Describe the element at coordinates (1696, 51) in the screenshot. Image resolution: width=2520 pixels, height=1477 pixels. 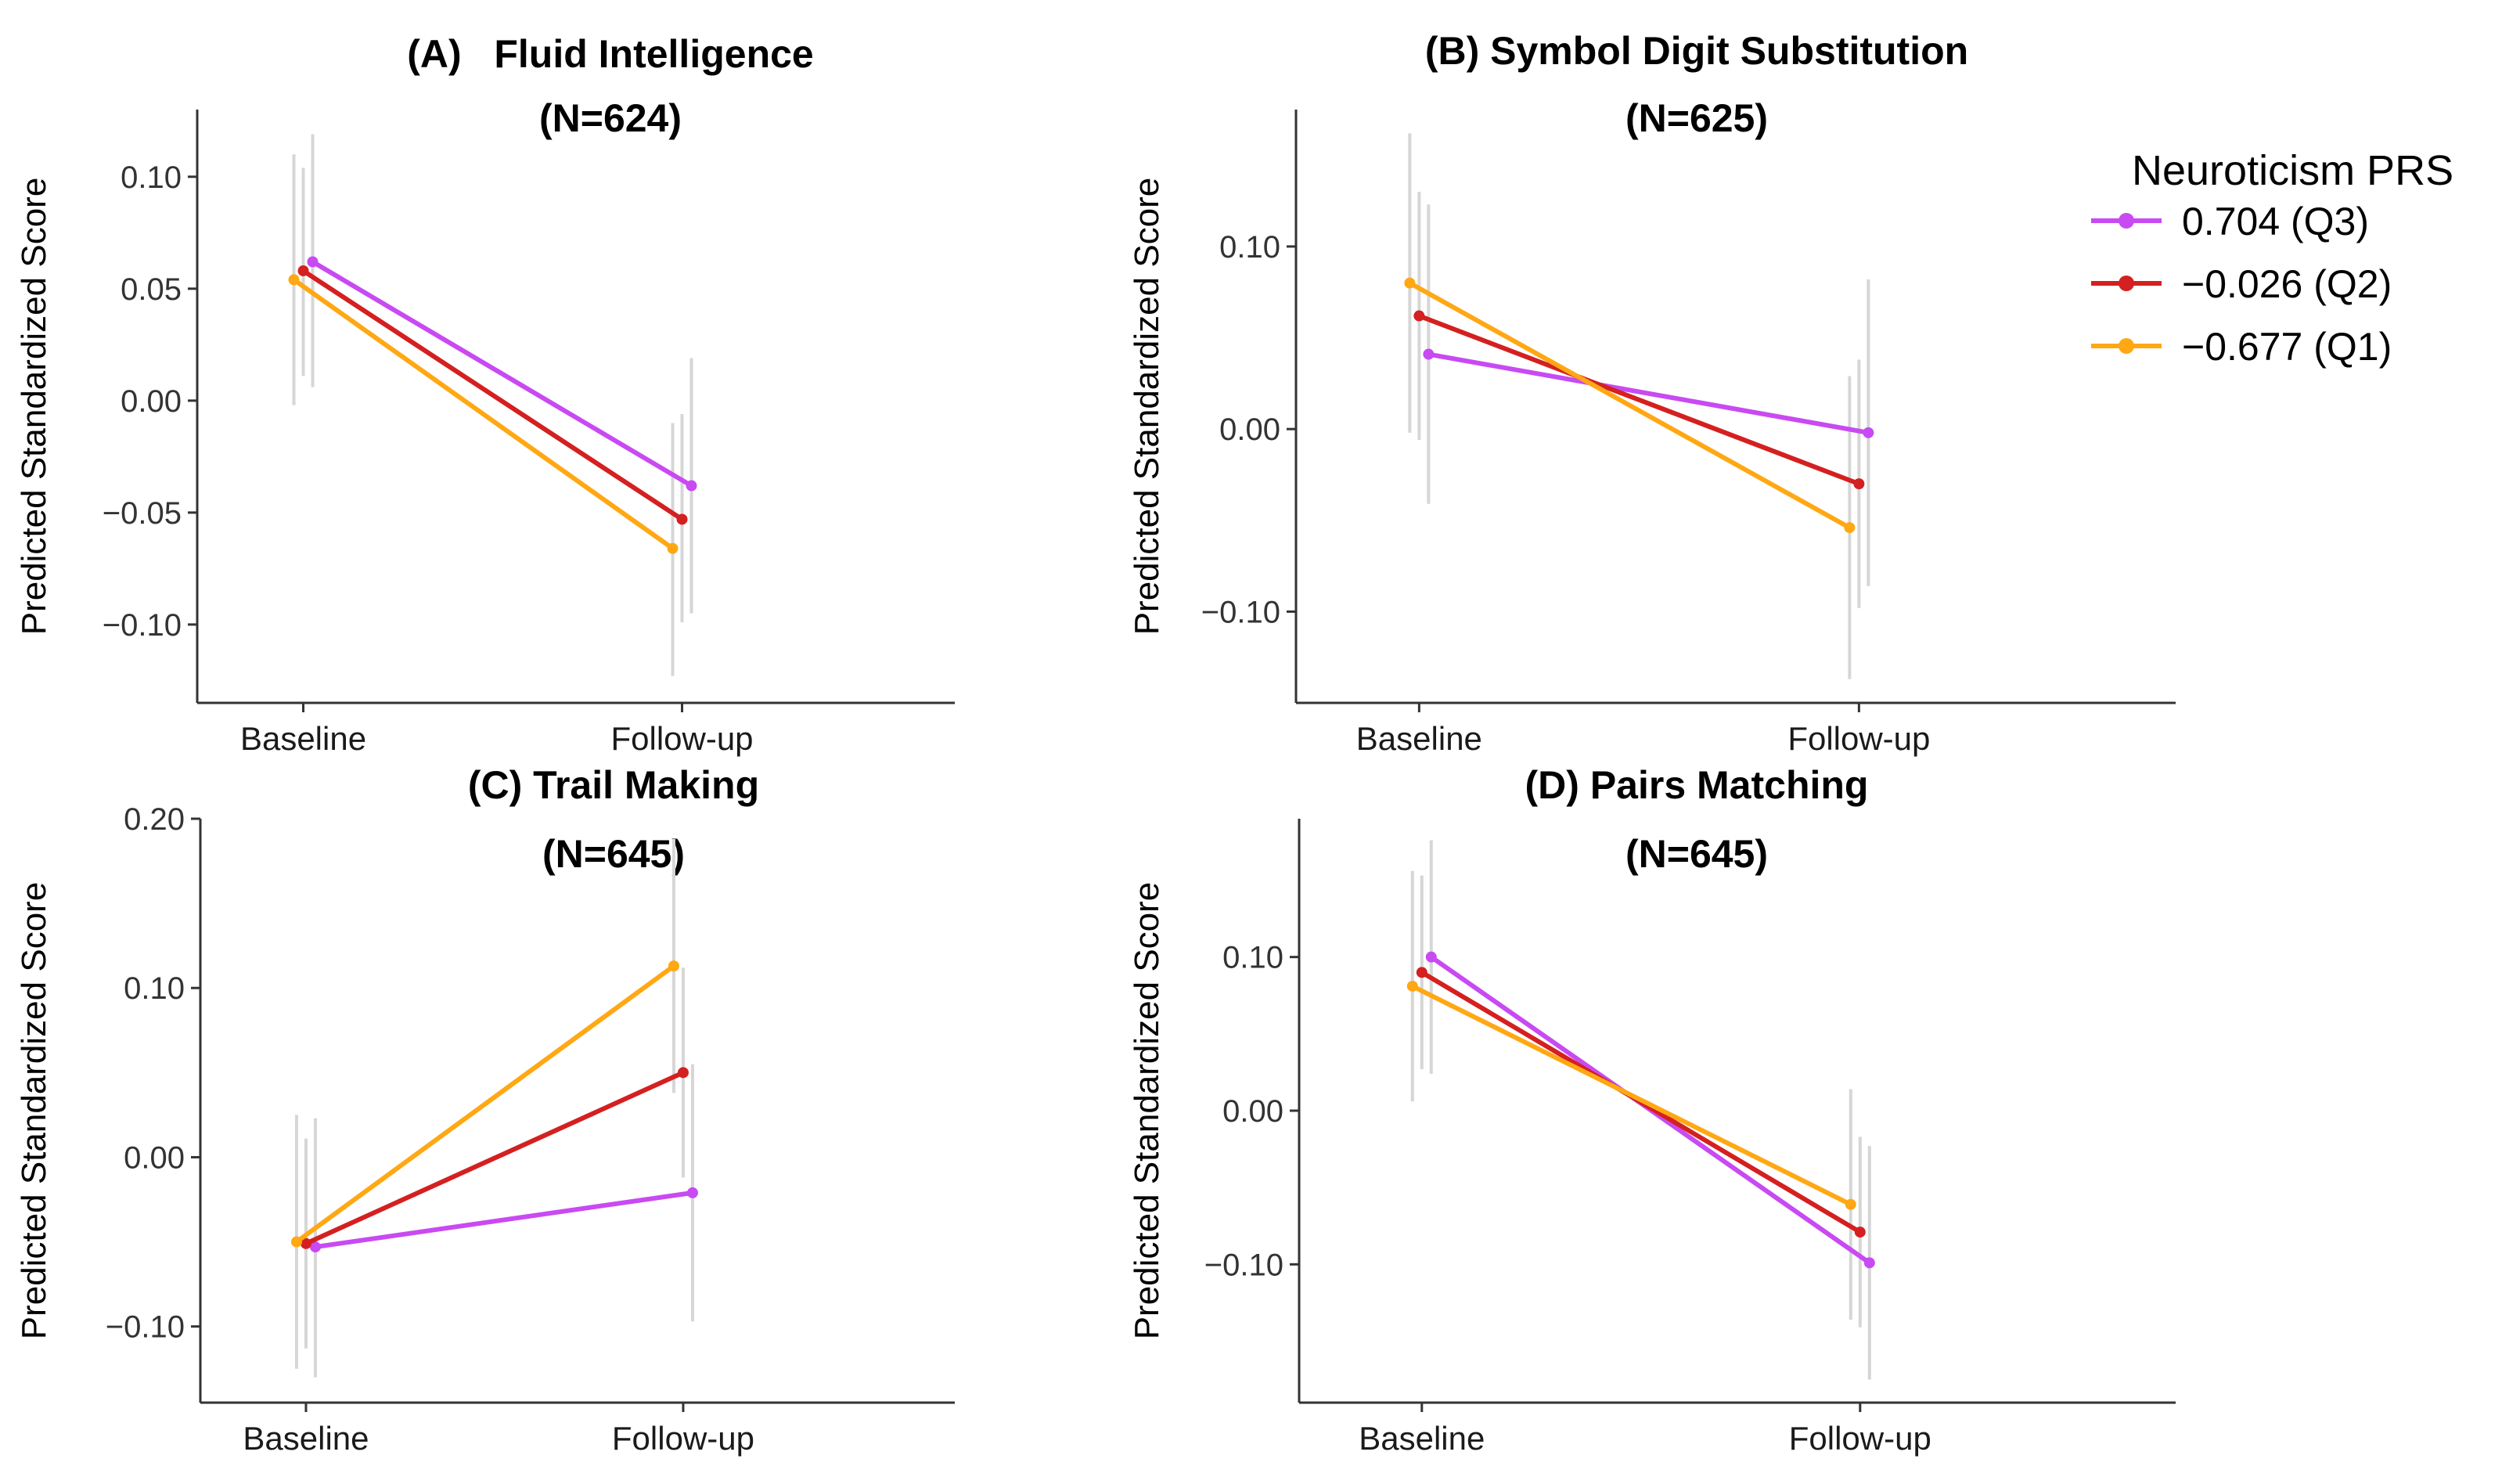
I see `panel-title: (B) Symbol Digit Substitution` at that location.